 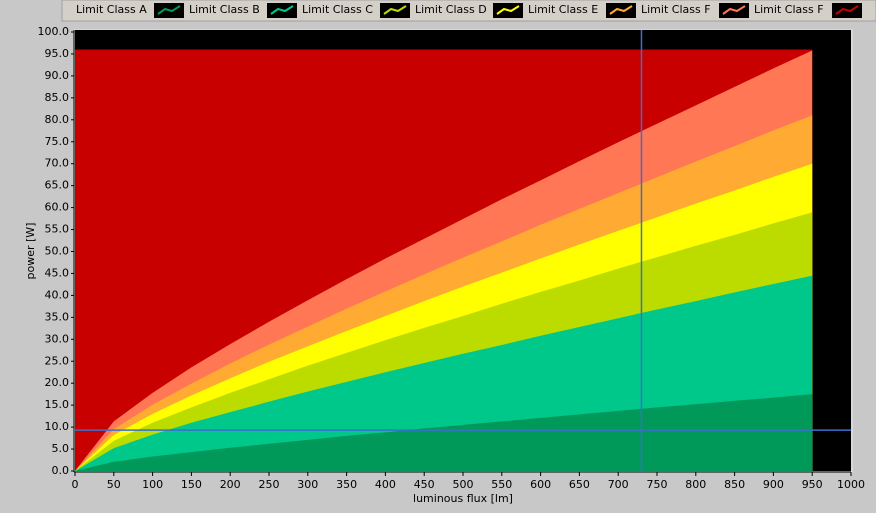 What do you see at coordinates (54, 31) in the screenshot?
I see `y-tick-label: 100.0` at bounding box center [54, 31].